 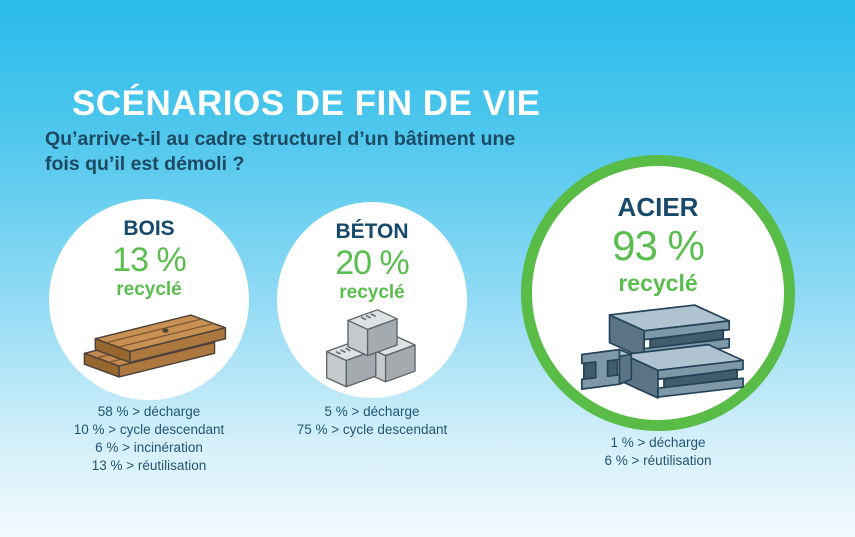 I want to click on outcome-line: 6 % > incinération, so click(x=149, y=447).